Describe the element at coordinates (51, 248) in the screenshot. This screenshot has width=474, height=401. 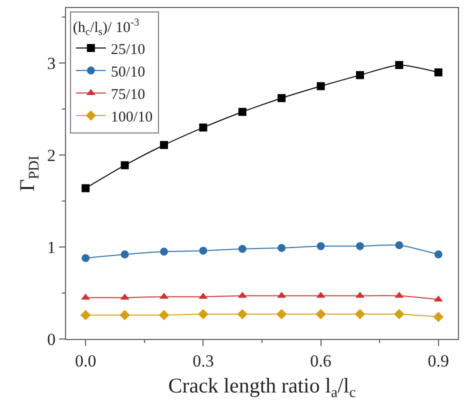
I see `y-tick-label: 1` at that location.